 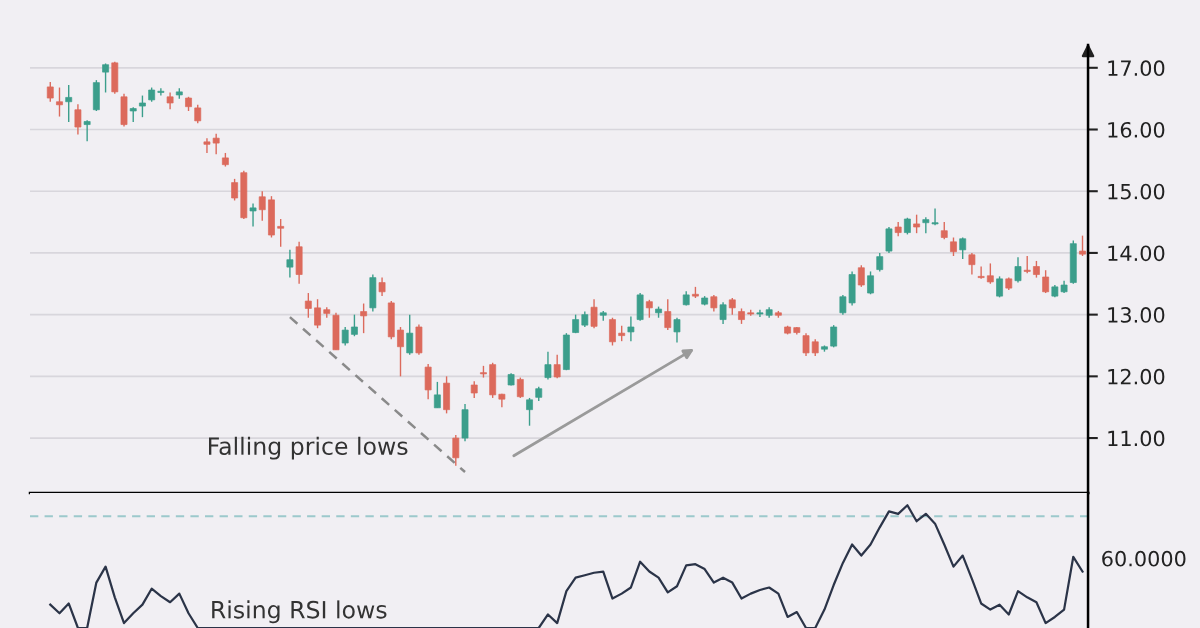 What do you see at coordinates (299, 612) in the screenshot?
I see `annotation: Rising RSI lows` at bounding box center [299, 612].